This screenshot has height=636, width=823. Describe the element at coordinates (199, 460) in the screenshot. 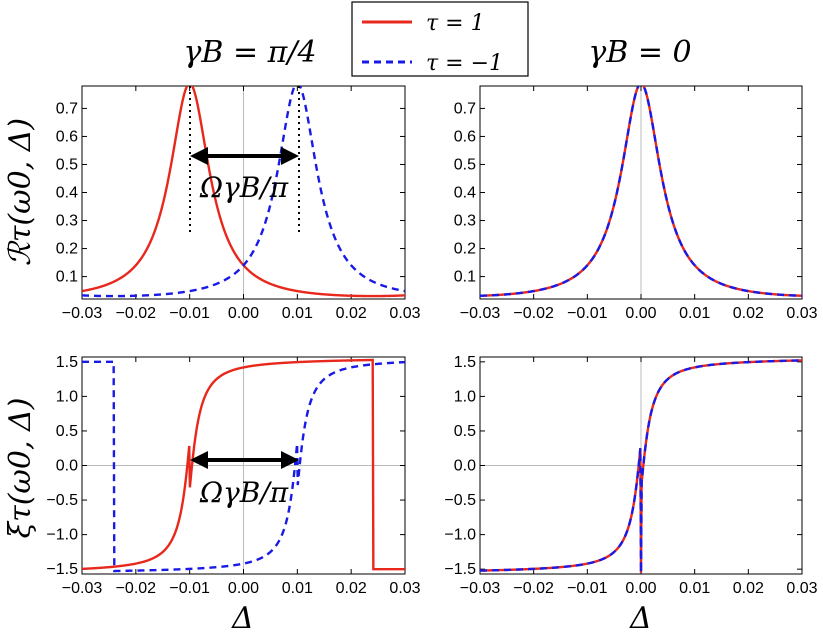

I see `annotation-bottom-arrowhead-left` at that location.